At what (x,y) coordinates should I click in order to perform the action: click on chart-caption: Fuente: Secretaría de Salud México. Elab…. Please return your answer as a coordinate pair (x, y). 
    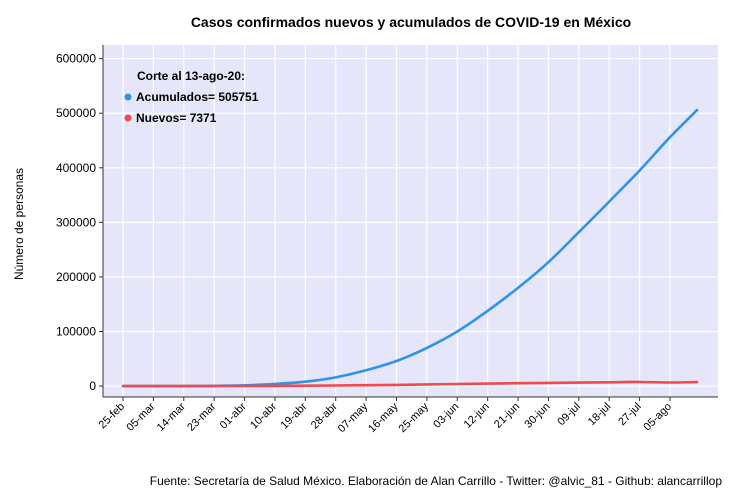
    Looking at the image, I should click on (436, 481).